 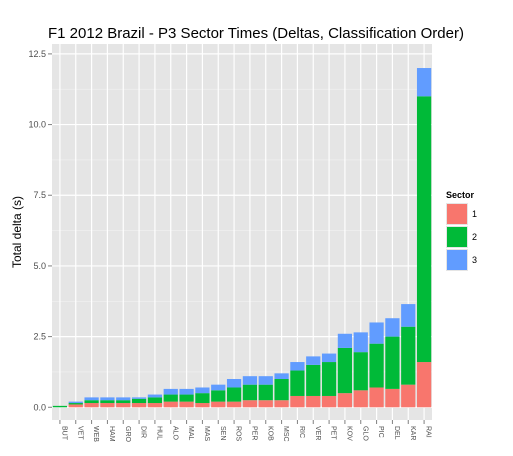 What do you see at coordinates (285, 434) in the screenshot?
I see `x-tick-label: MSC` at bounding box center [285, 434].